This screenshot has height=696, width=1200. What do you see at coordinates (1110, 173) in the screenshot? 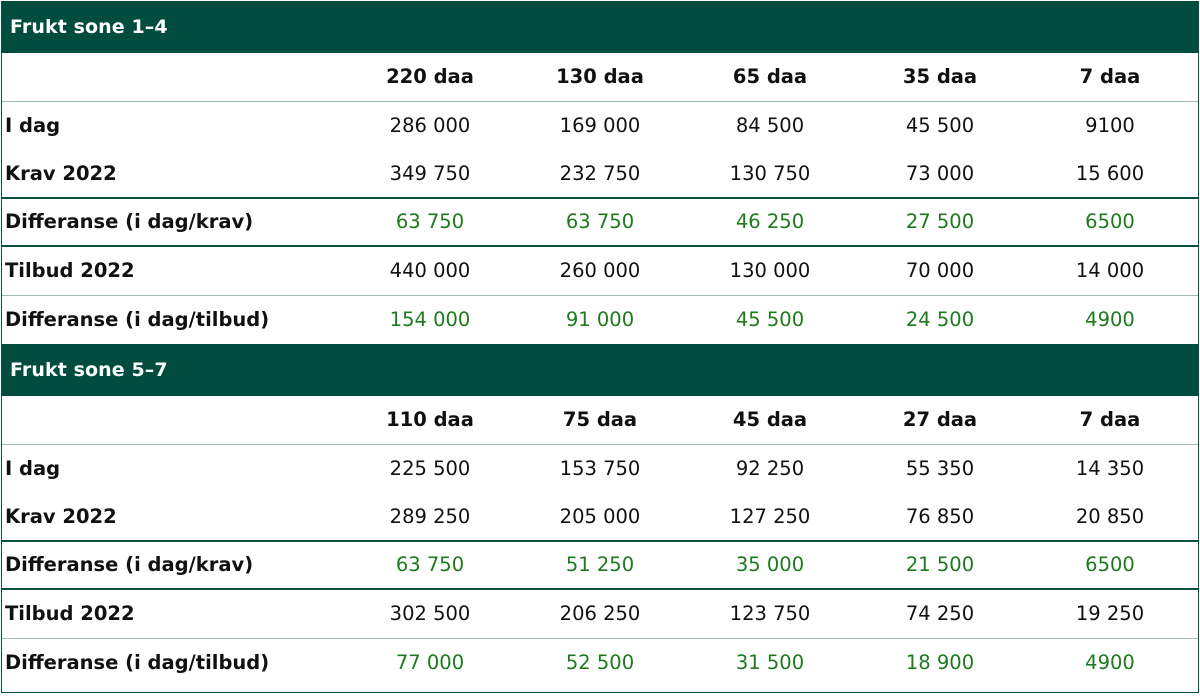
I see `table-cell: 15 600` at bounding box center [1110, 173].